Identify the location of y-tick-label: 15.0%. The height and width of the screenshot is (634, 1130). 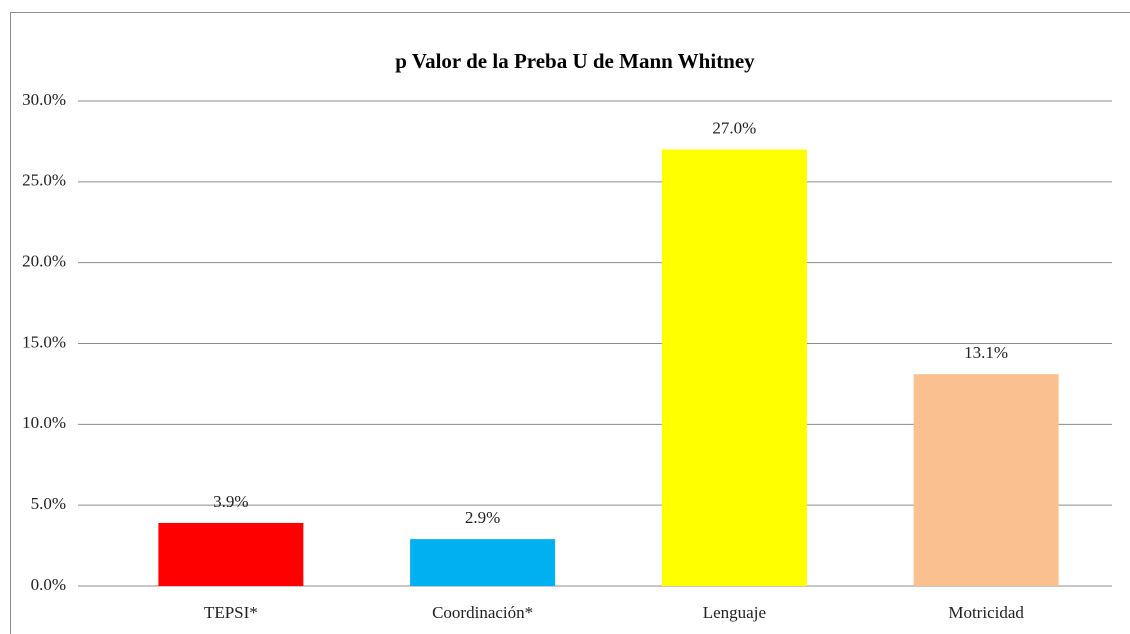
(44, 341).